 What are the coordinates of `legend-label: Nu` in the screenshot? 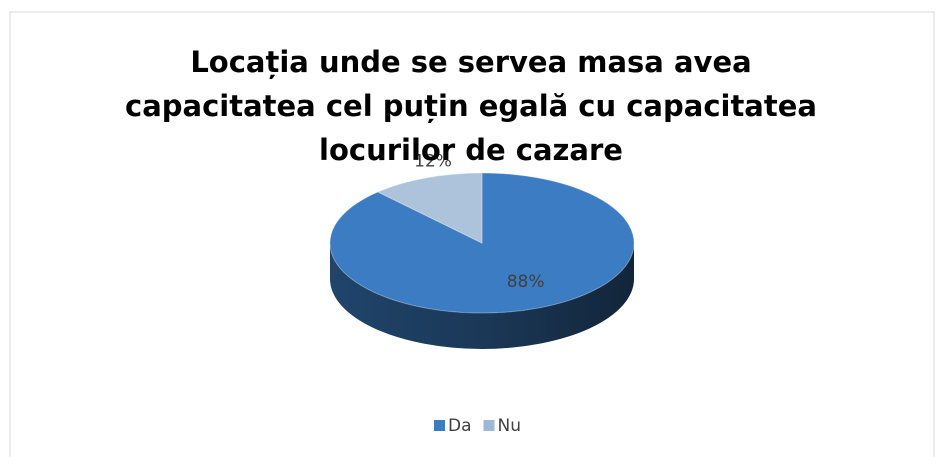 It's located at (510, 426).